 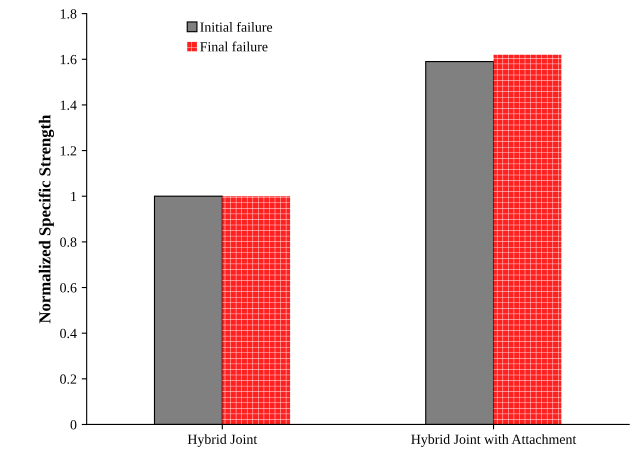 What do you see at coordinates (68, 242) in the screenshot?
I see `y-tick-label: 0.8` at bounding box center [68, 242].